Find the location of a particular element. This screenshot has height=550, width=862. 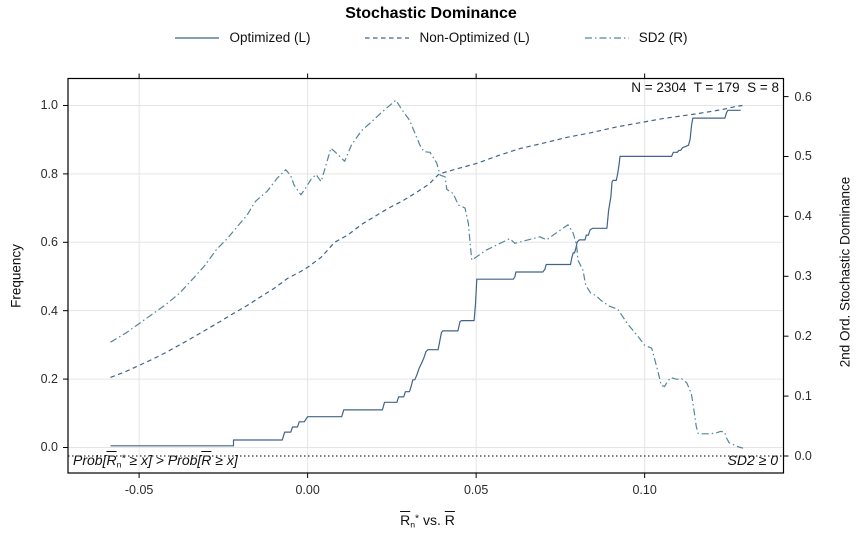

x-tick-label: -0.05 is located at coordinates (139, 490).